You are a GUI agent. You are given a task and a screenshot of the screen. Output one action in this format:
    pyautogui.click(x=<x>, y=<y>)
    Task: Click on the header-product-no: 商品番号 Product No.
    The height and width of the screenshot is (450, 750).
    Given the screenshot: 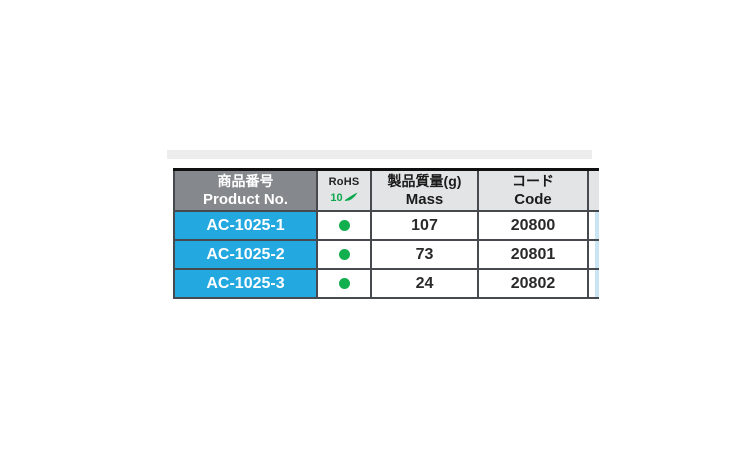 What is the action you would take?
    pyautogui.click(x=245, y=190)
    